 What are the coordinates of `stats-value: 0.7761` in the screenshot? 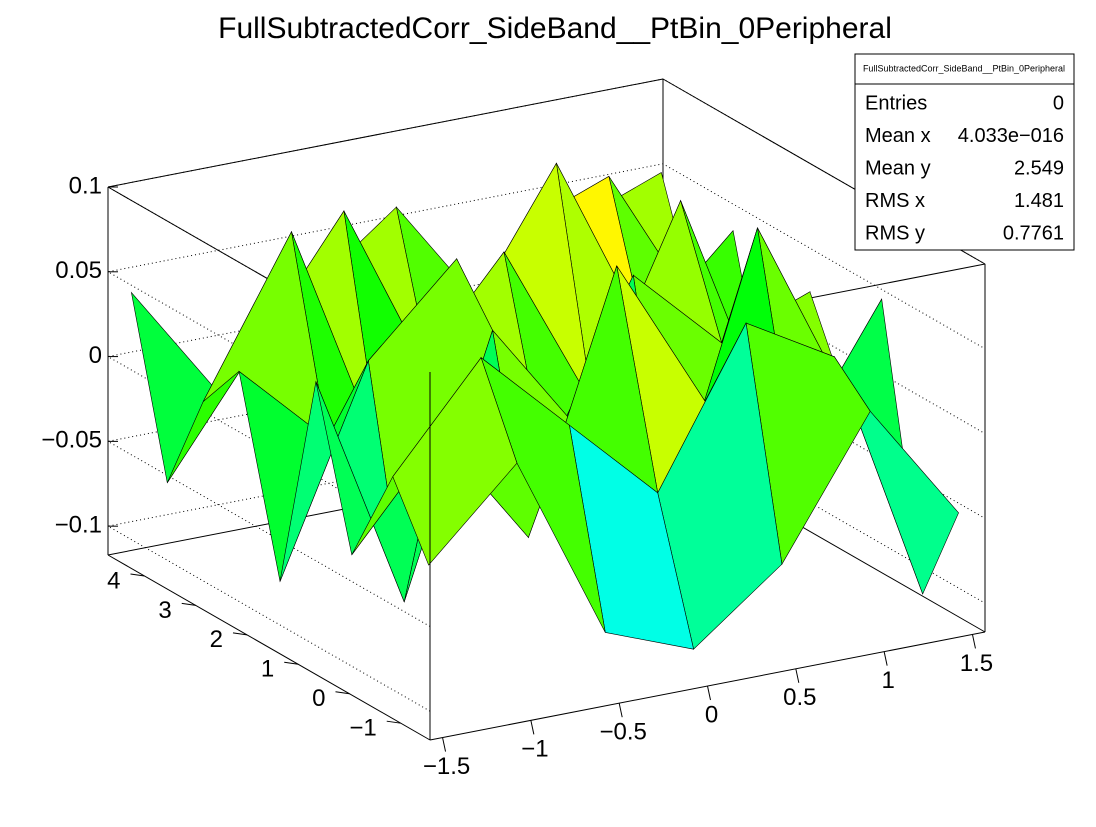 It's located at (1033, 233).